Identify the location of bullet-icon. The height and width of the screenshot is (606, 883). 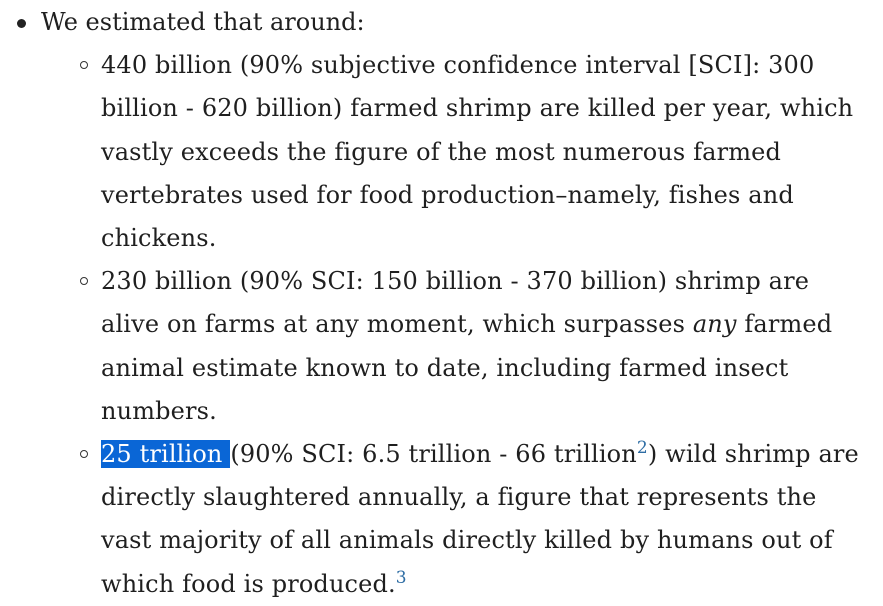
(21, 23).